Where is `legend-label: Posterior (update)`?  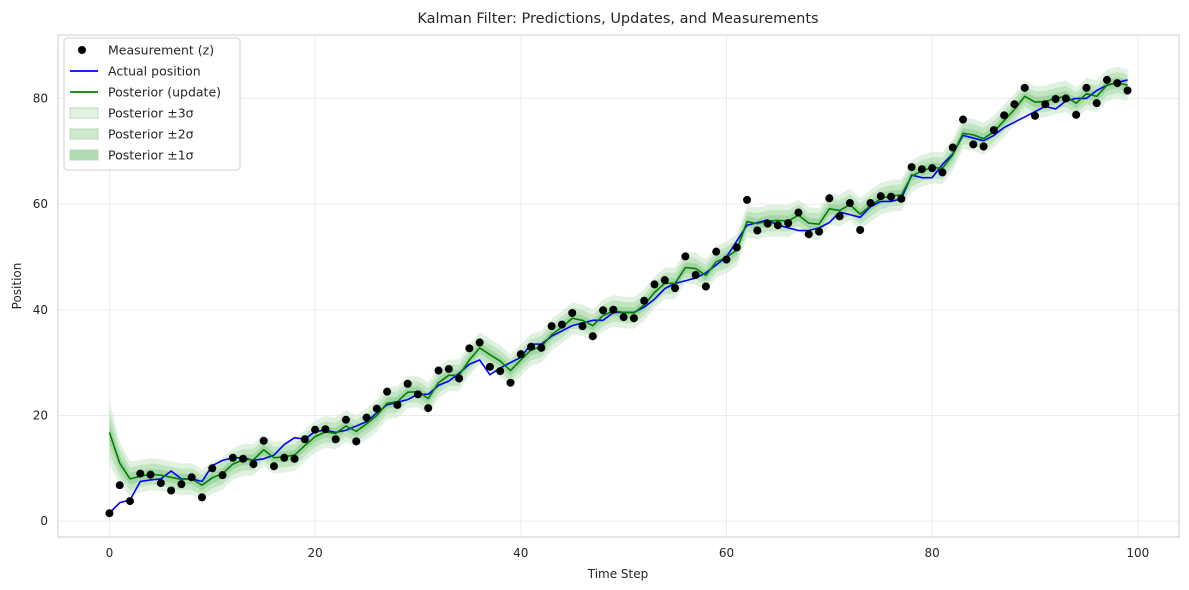
legend-label: Posterior (update) is located at coordinates (164, 92).